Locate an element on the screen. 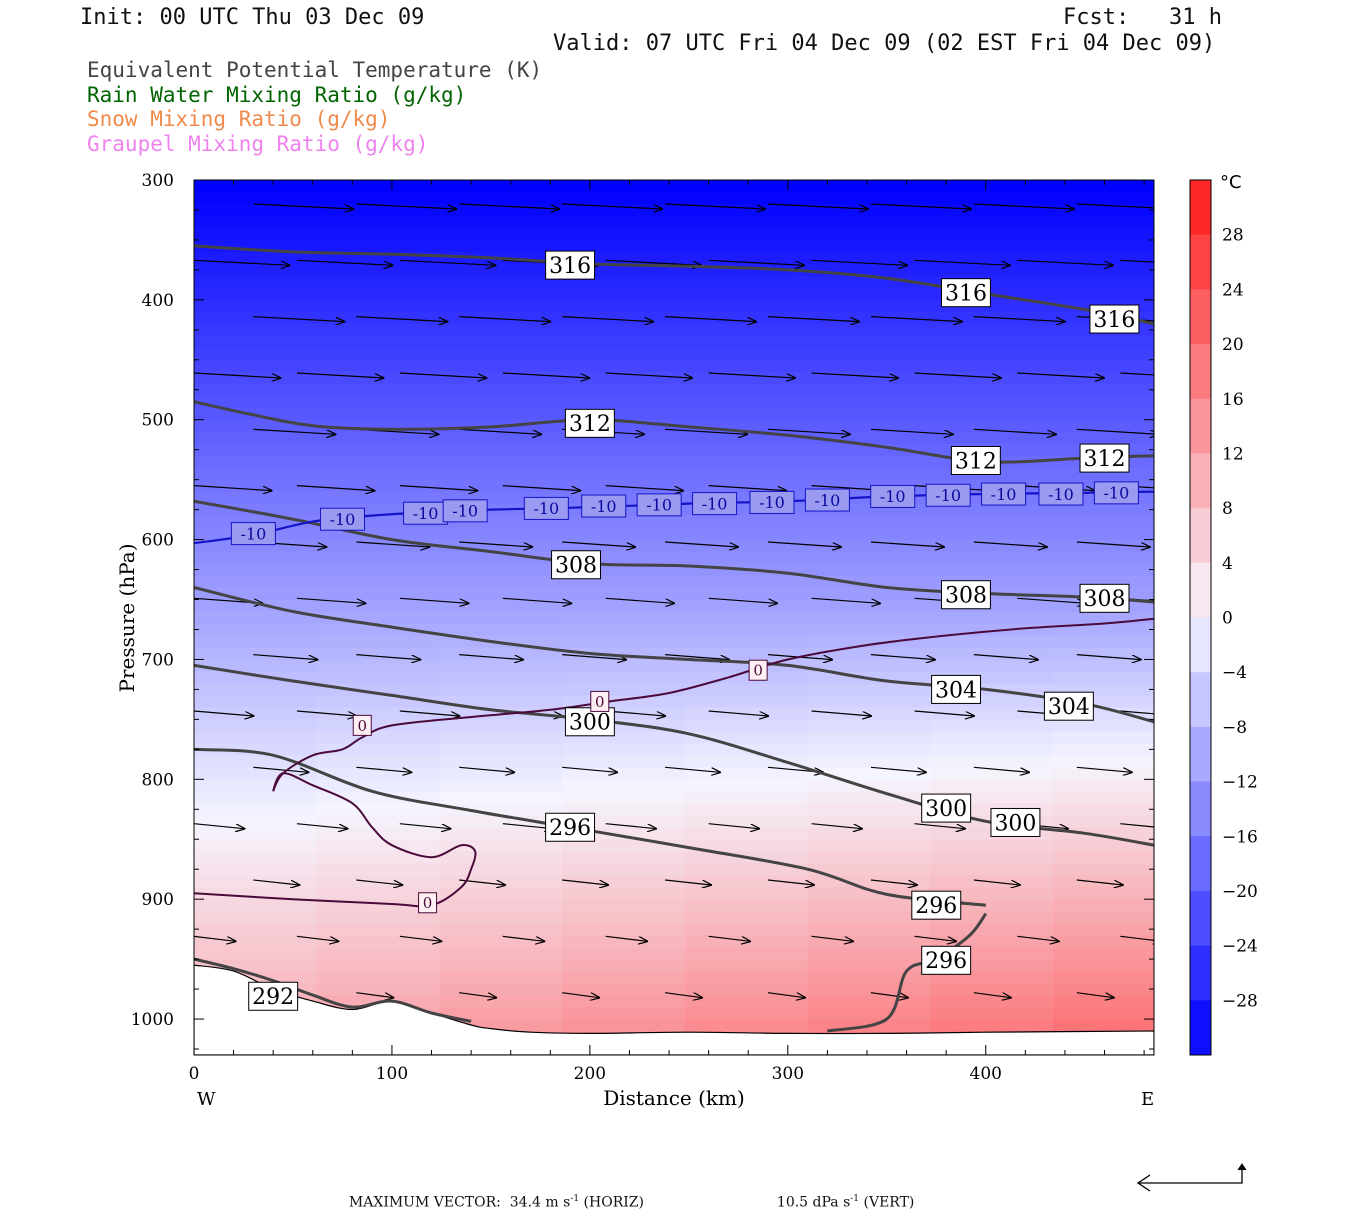 The height and width of the screenshot is (1211, 1350). svg-text: 312 is located at coordinates (976, 461).